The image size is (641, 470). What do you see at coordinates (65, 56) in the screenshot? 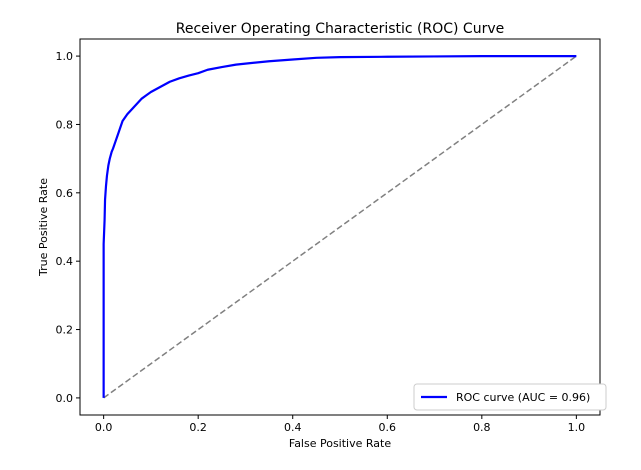
I see `y-tick-label: 1.0` at bounding box center [65, 56].